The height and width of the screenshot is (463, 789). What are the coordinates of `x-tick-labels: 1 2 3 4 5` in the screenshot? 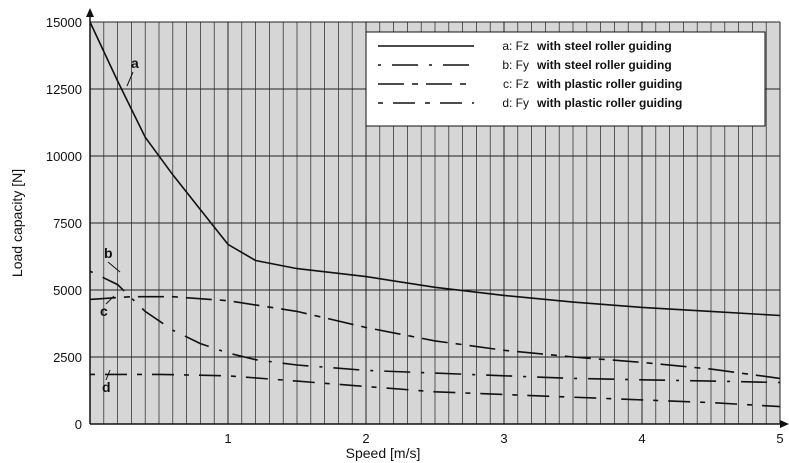 It's located at (503, 438).